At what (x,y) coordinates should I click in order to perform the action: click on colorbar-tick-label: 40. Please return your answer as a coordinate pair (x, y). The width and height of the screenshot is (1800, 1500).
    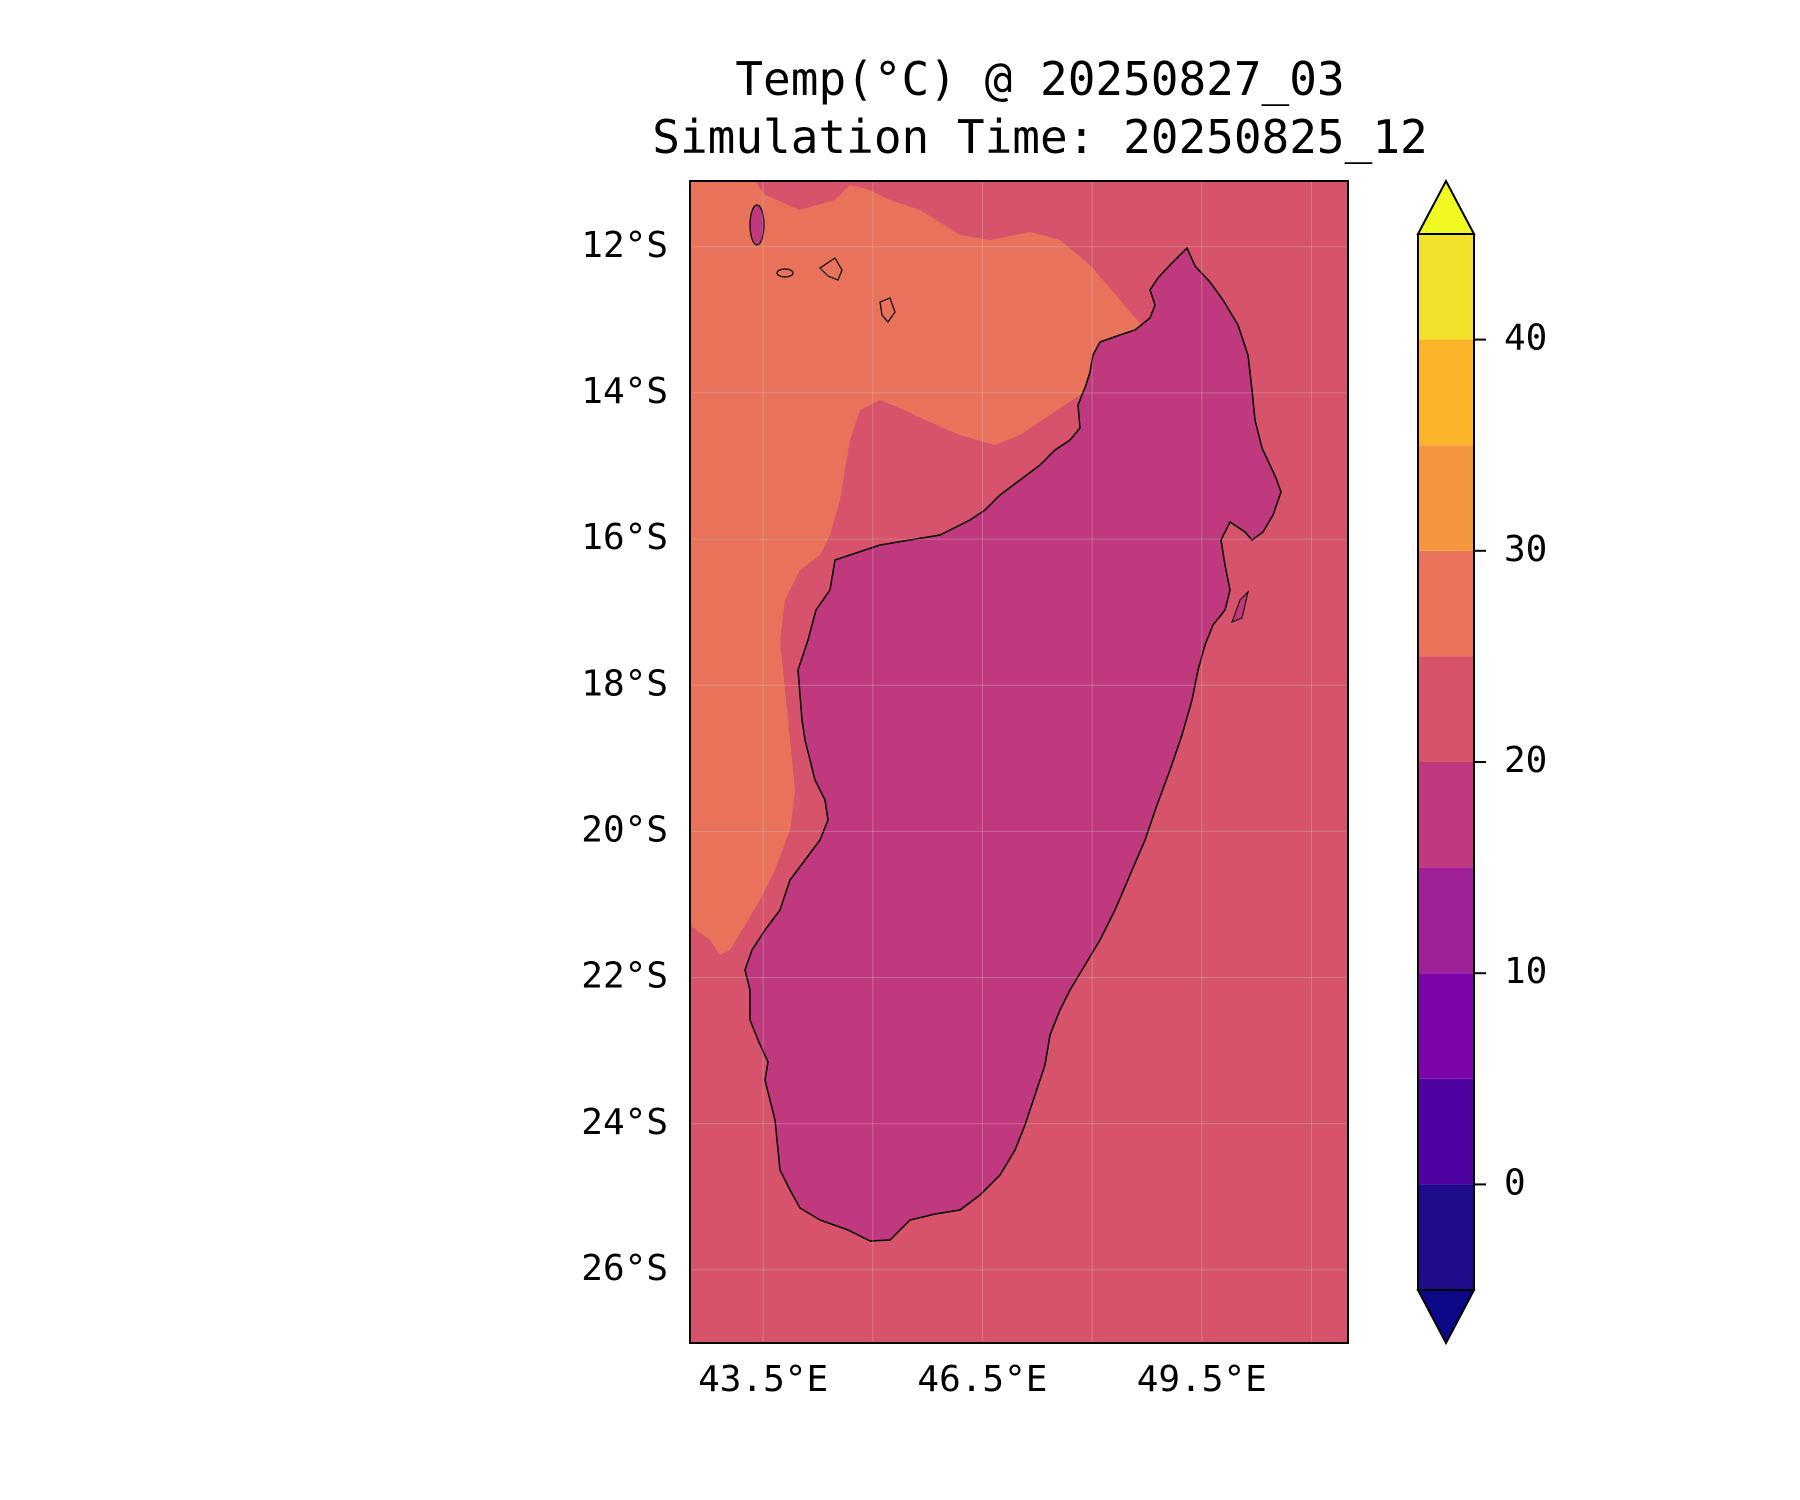
    Looking at the image, I should click on (1525, 338).